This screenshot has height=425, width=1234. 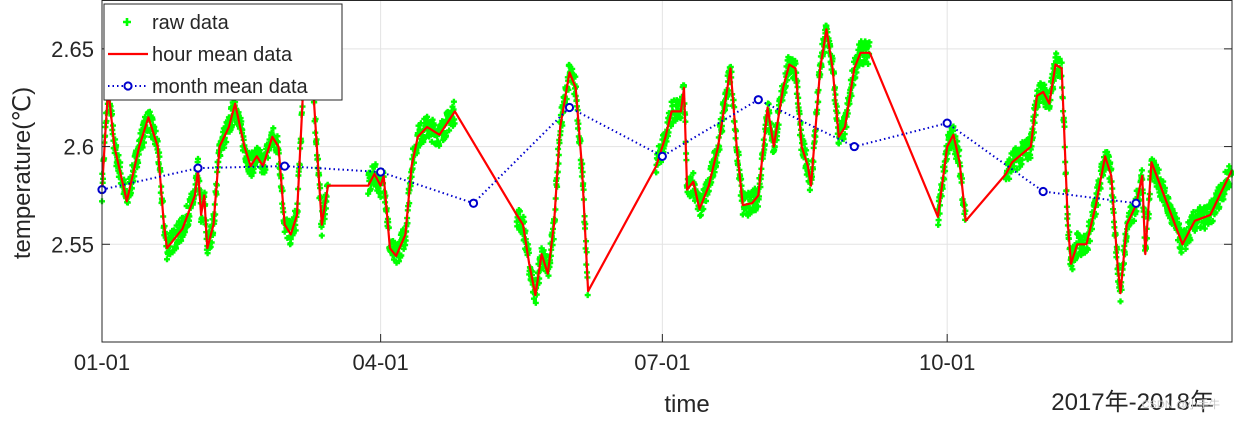 What do you see at coordinates (380, 362) in the screenshot?
I see `x-tick-label: 04-01` at bounding box center [380, 362].